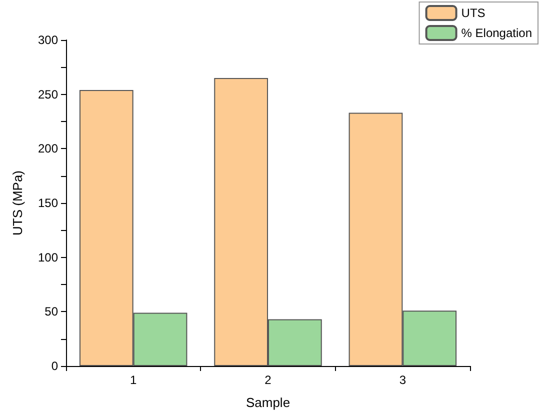 The height and width of the screenshot is (420, 542). I want to click on legend-label: % Elongation, so click(496, 33).